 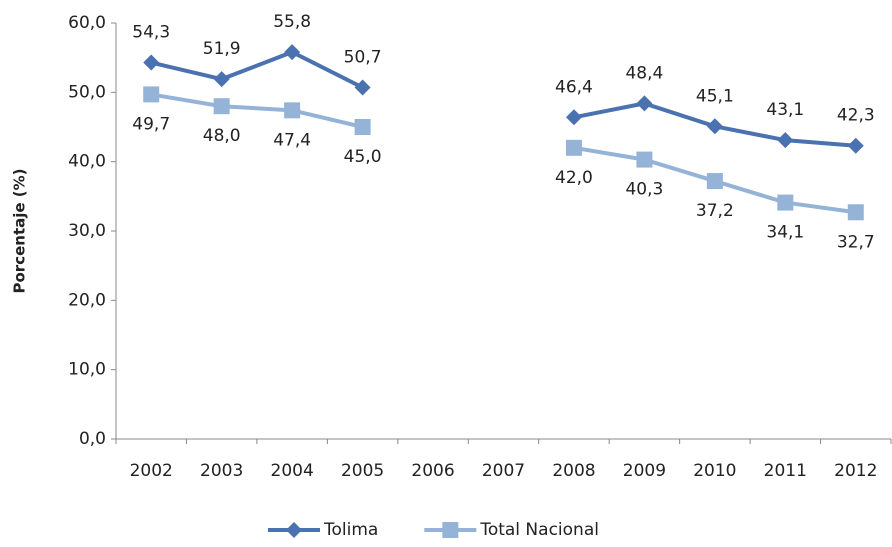 I want to click on data-label: 43,1, so click(x=785, y=110).